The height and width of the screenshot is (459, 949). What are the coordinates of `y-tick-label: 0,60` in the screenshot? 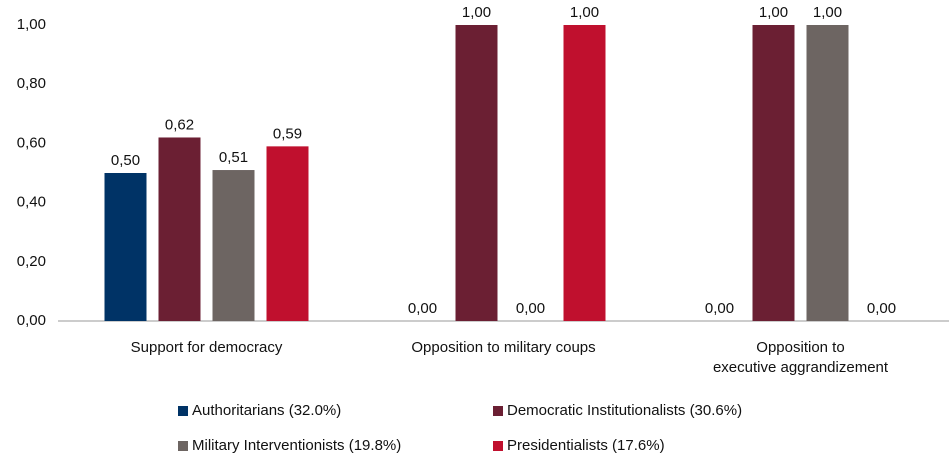 It's located at (31, 142).